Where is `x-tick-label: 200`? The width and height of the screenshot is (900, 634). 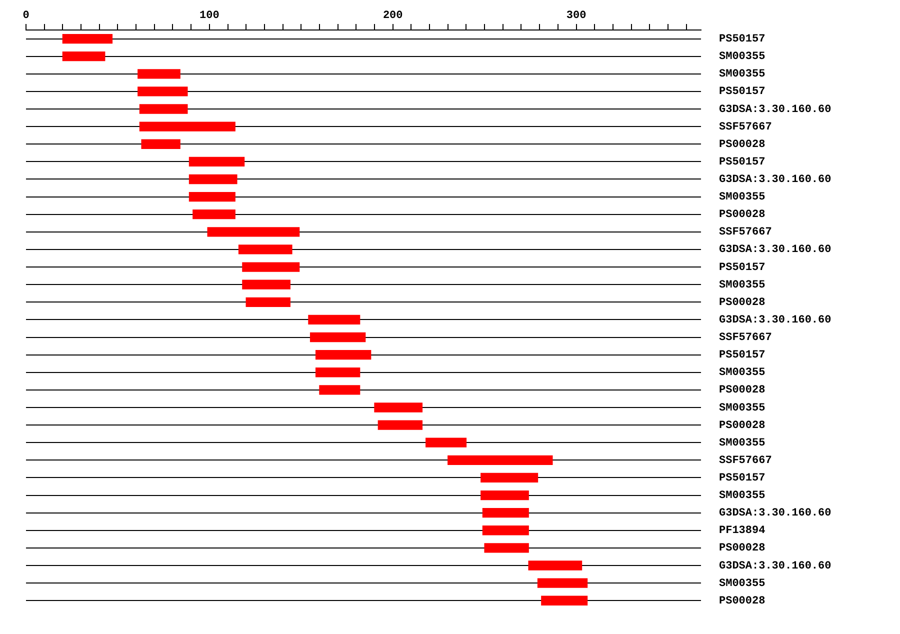
x-tick-label: 200 is located at coordinates (392, 16).